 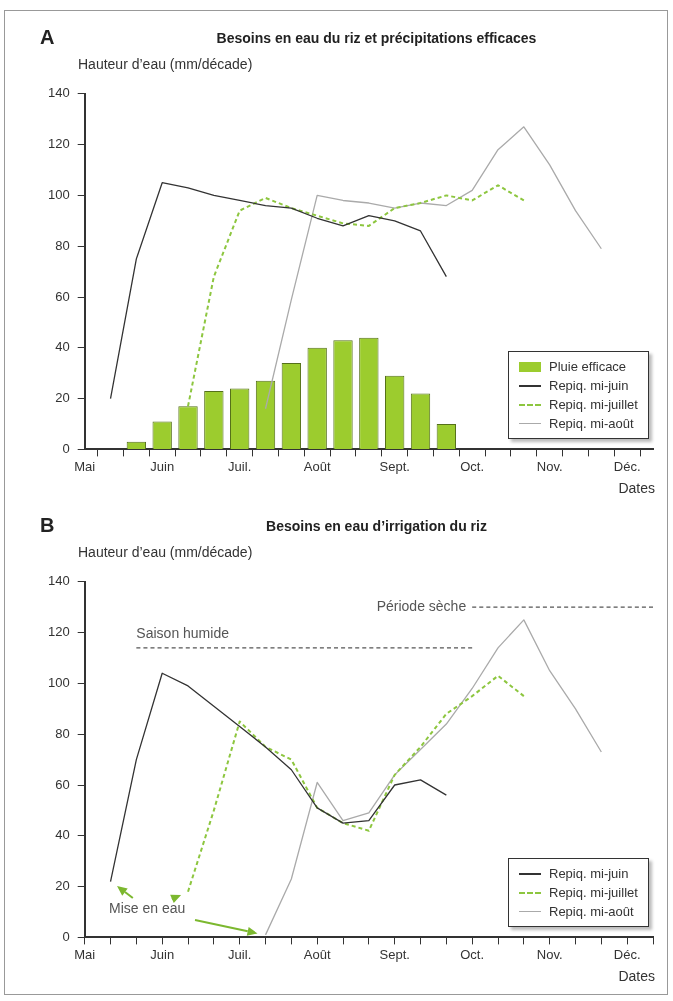 I want to click on chart-title: Besoins en eau d’irrigation du riz, so click(x=376, y=526).